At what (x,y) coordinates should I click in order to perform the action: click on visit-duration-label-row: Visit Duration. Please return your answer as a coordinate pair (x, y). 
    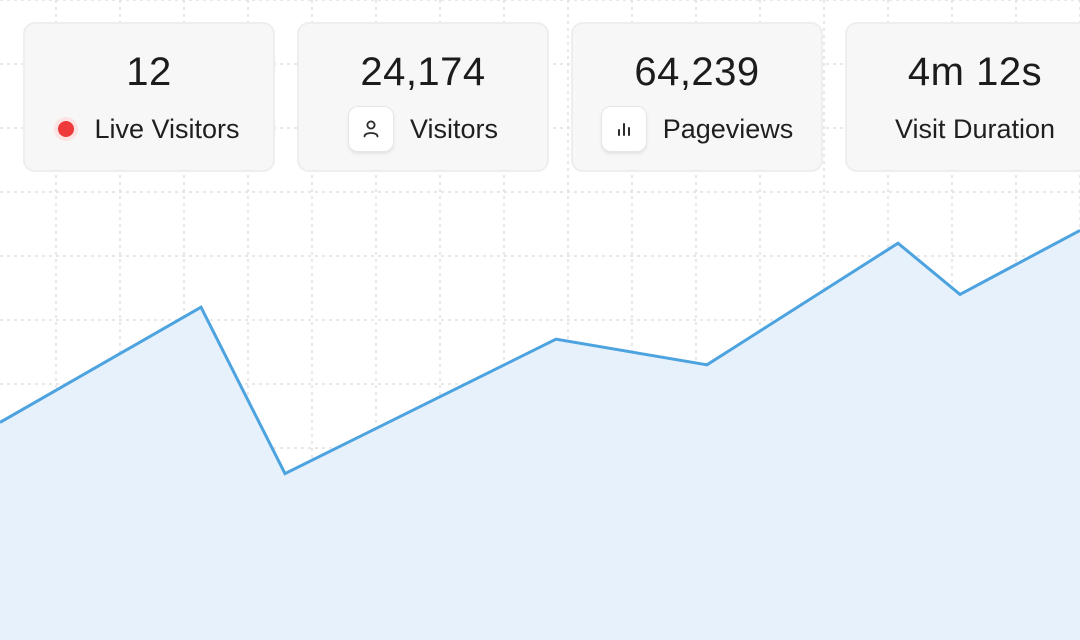
    Looking at the image, I should click on (963, 129).